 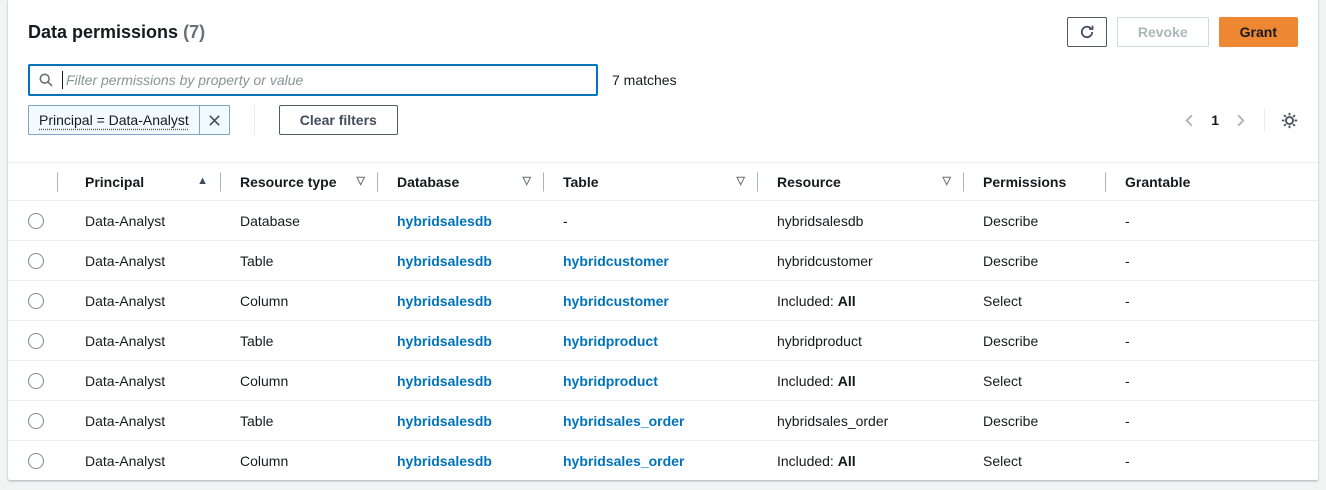 I want to click on table-settings-button, so click(x=1289, y=120).